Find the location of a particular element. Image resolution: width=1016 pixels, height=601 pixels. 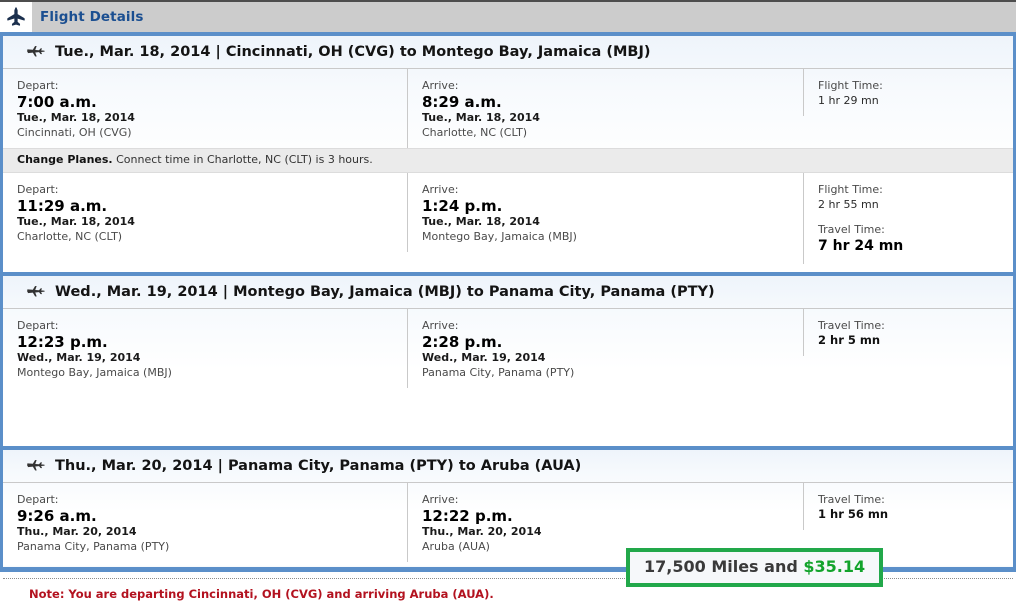

arrive-time: 1:24 p.m. is located at coordinates (462, 206).